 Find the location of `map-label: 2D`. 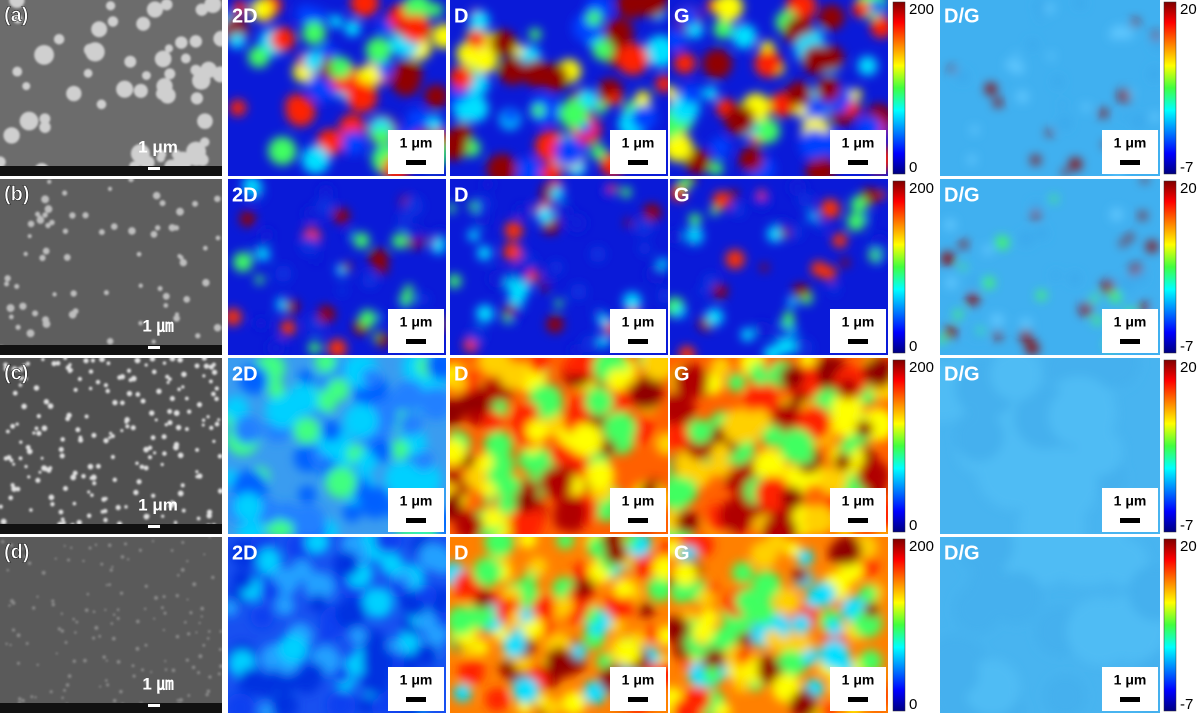

map-label: 2D is located at coordinates (245, 195).